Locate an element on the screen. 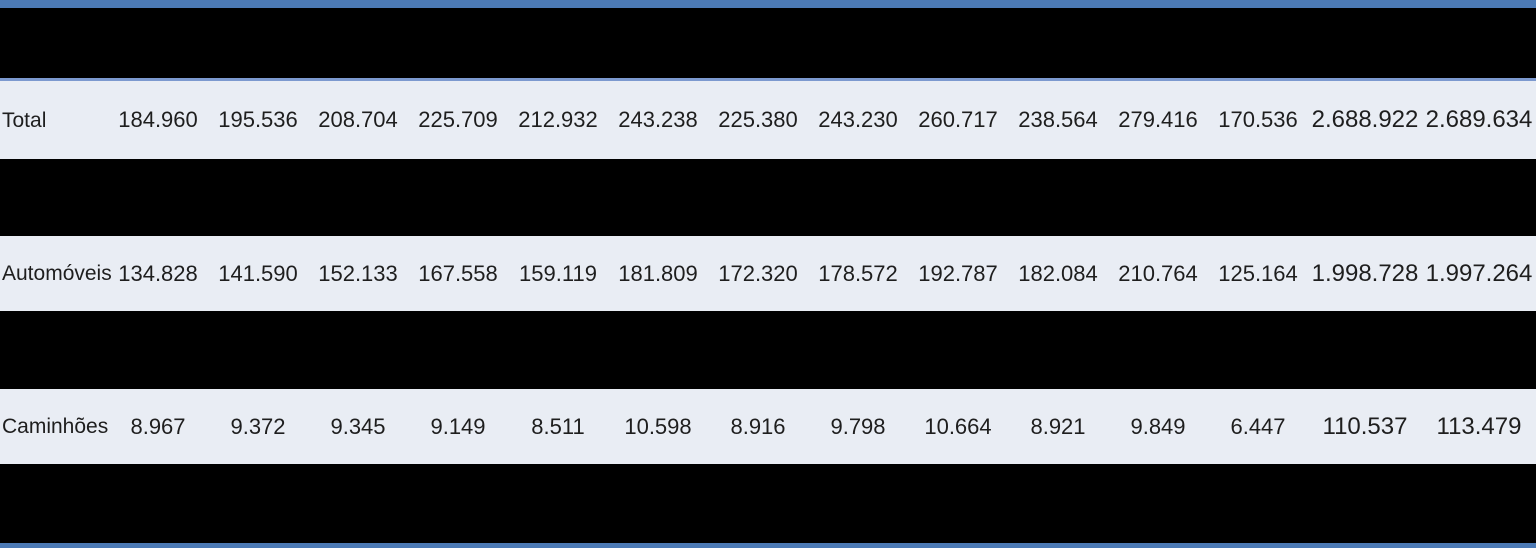 Image resolution: width=1536 pixels, height=548 pixels. table-cell: 9.345 is located at coordinates (358, 426).